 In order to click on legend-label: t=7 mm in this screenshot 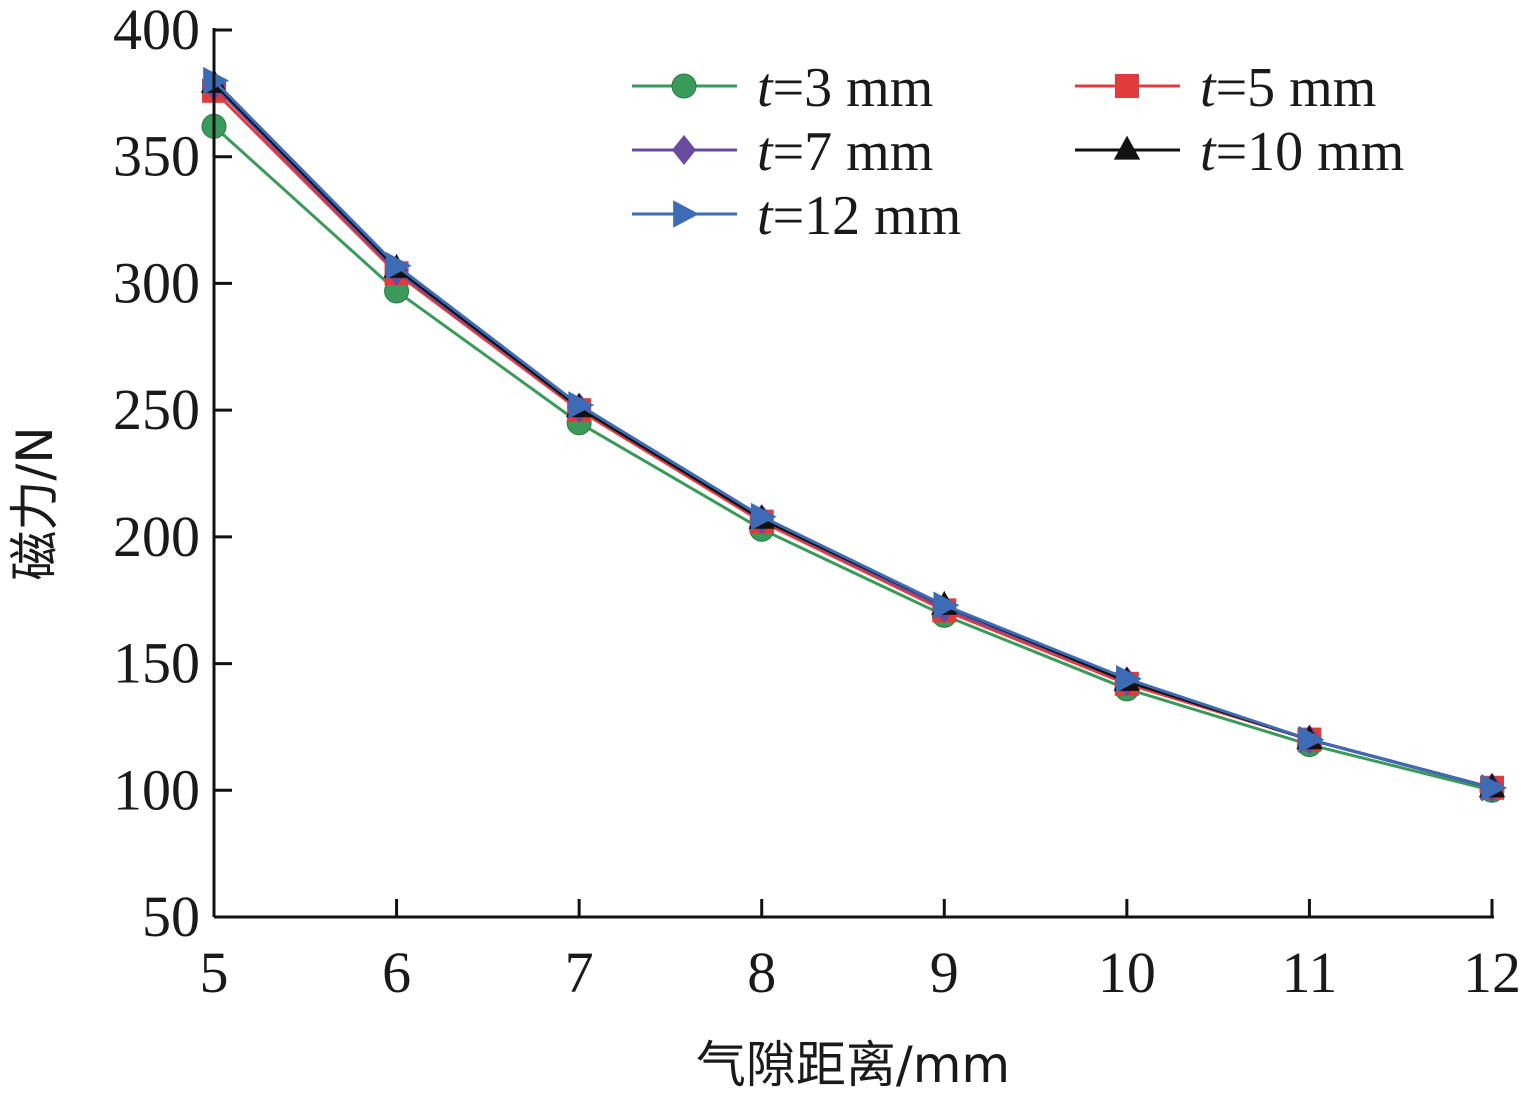, I will do `click(845, 152)`.